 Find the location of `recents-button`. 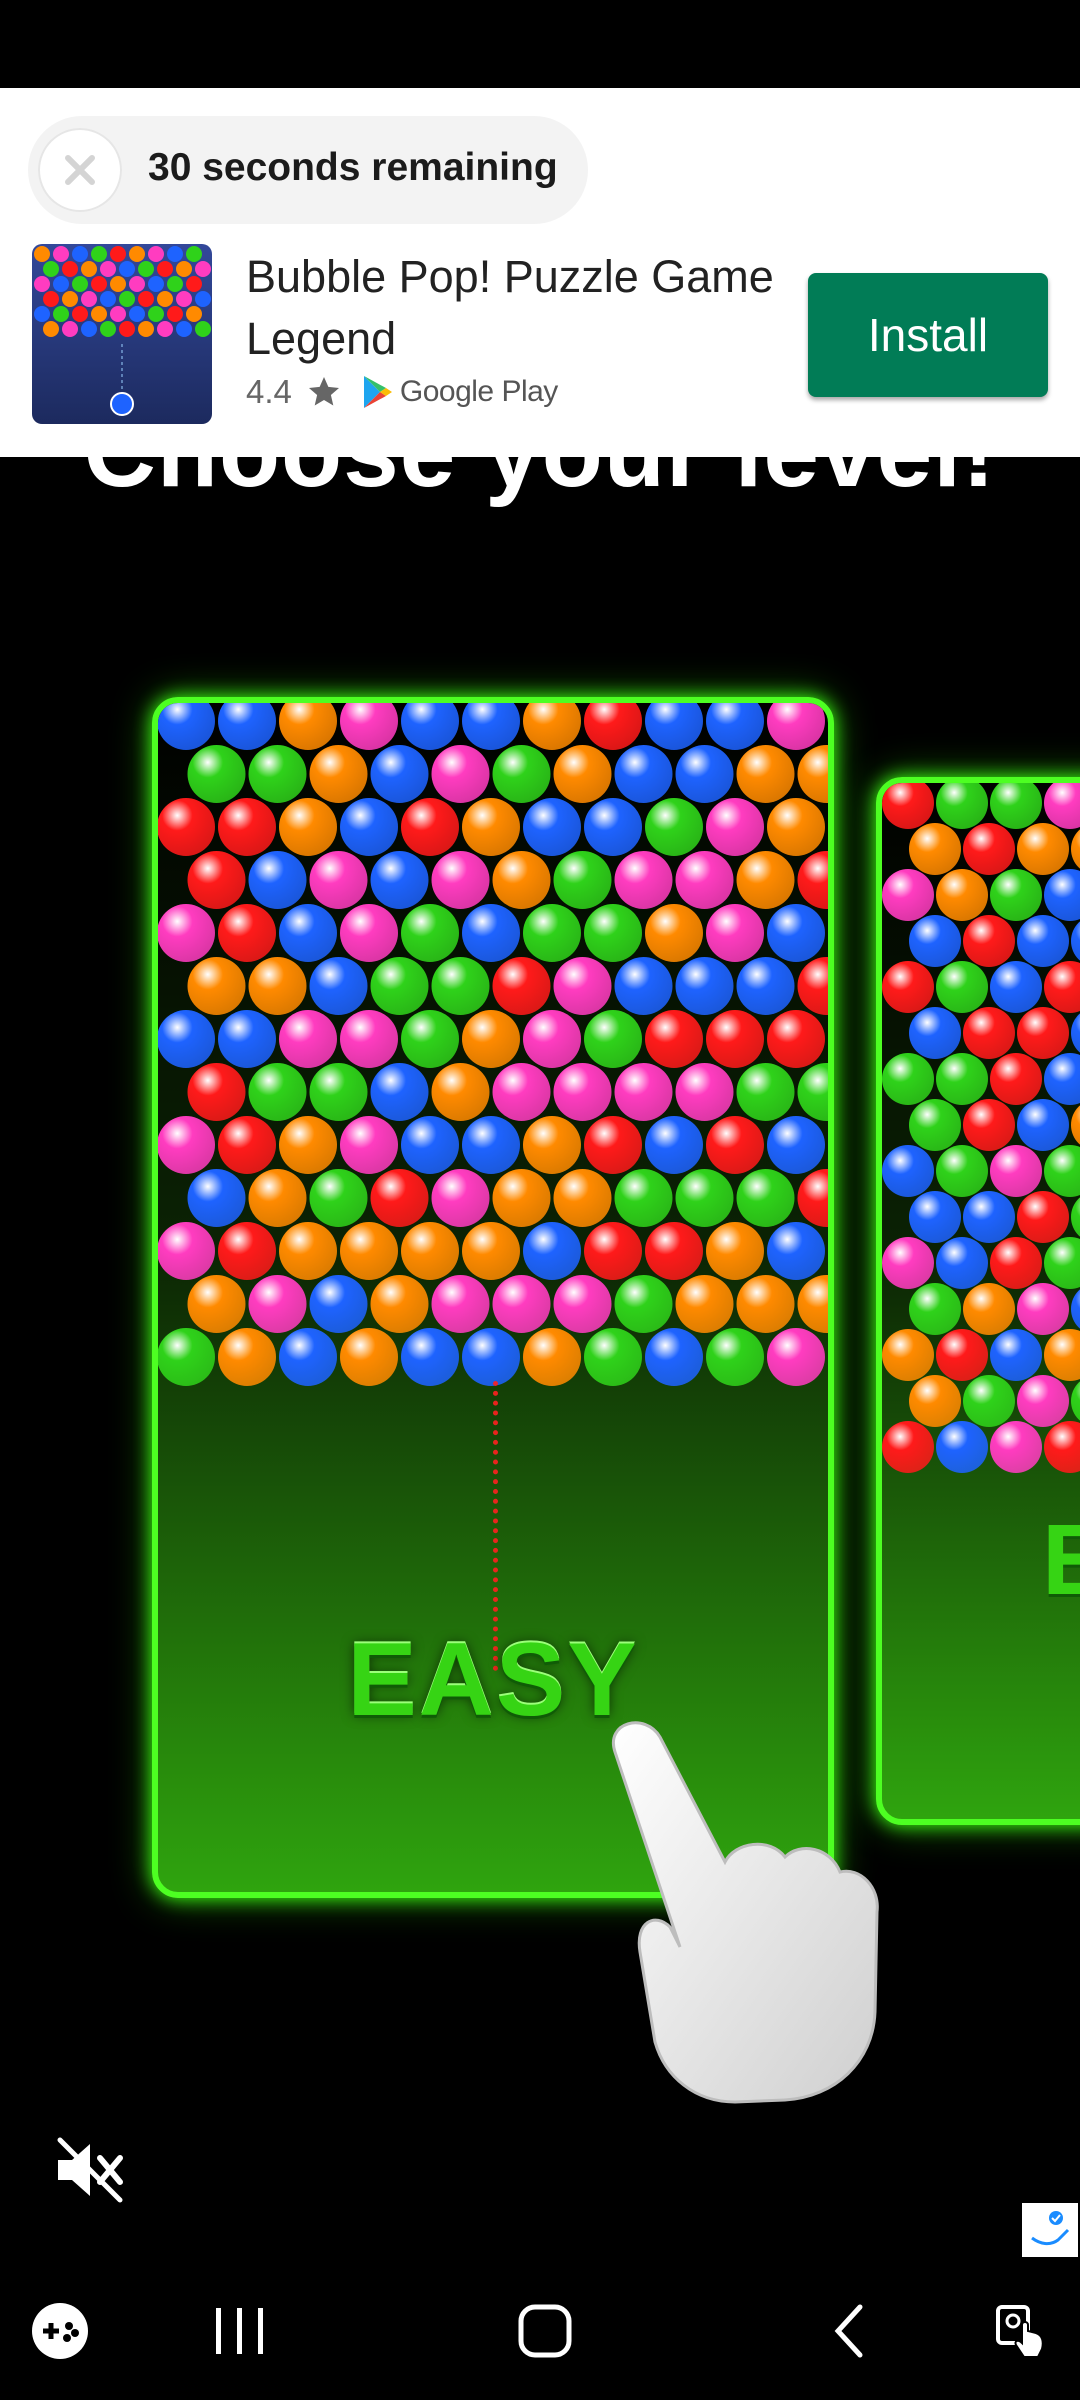

recents-button is located at coordinates (240, 2331).